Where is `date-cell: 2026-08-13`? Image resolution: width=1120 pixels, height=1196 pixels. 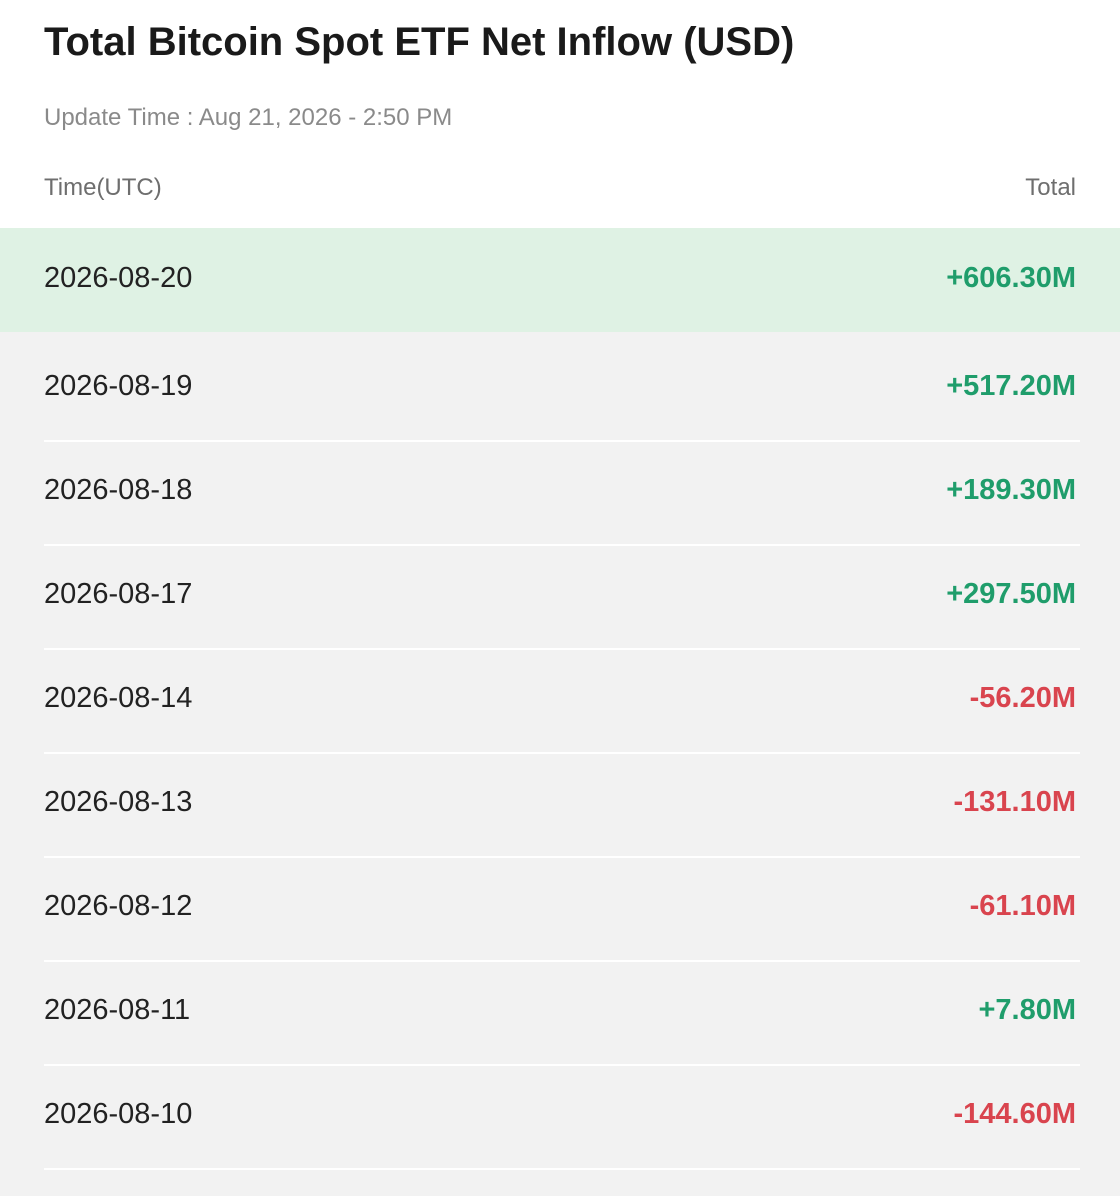
date-cell: 2026-08-13 is located at coordinates (118, 802).